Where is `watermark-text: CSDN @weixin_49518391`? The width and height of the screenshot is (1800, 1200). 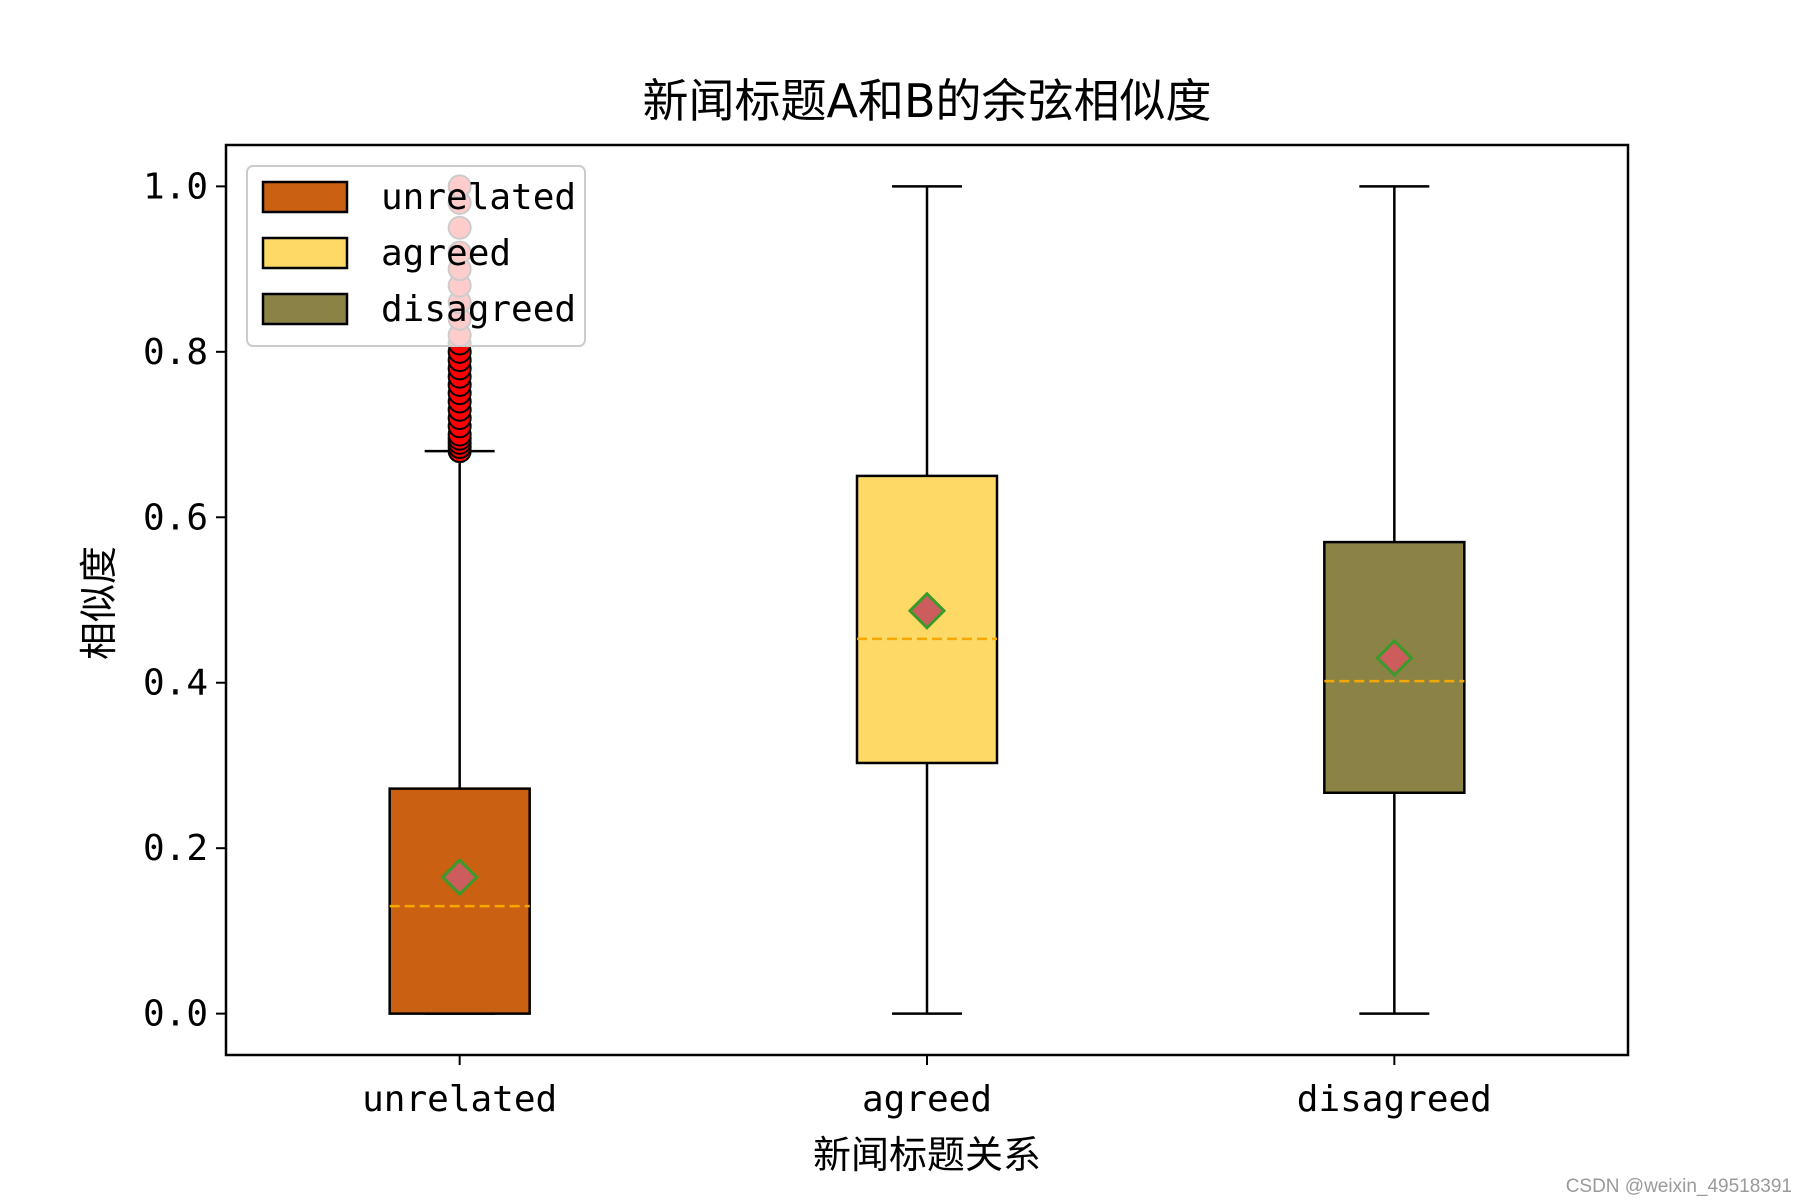
watermark-text: CSDN @weixin_49518391 is located at coordinates (1679, 1186).